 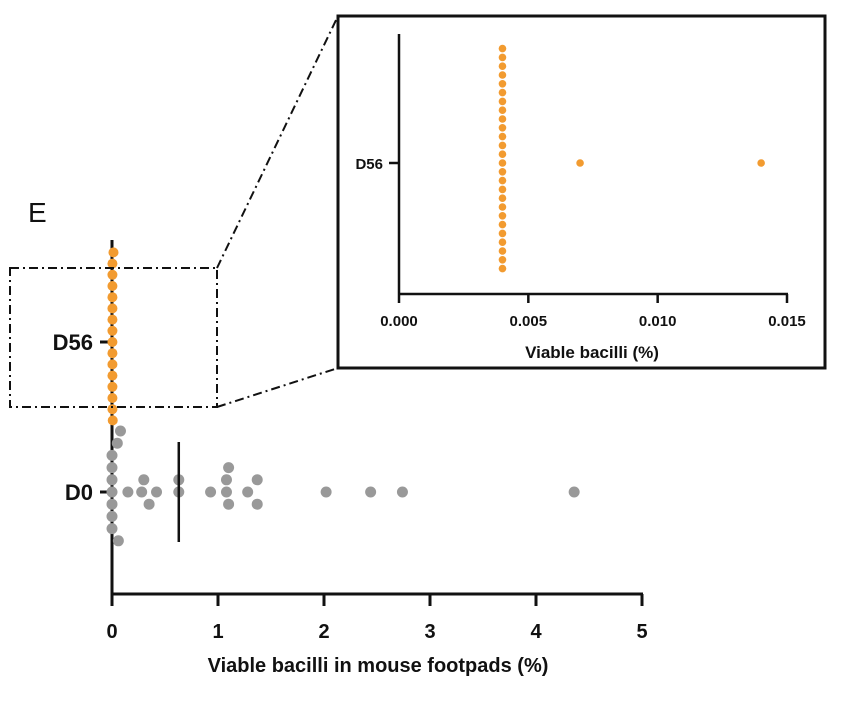 What do you see at coordinates (323, 632) in the screenshot?
I see `main-x-tick-label: 2` at bounding box center [323, 632].